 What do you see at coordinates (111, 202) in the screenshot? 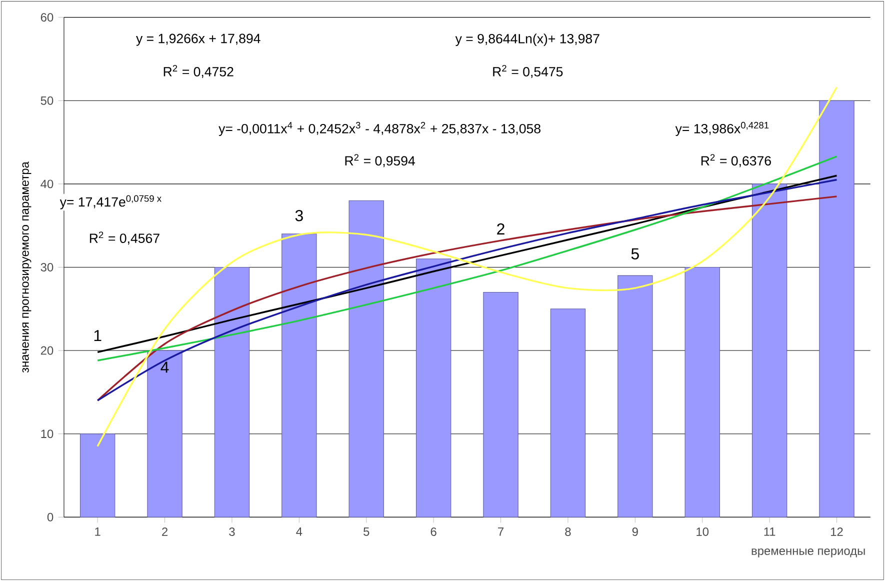
I see `annotation: y= 17,417e$^{0,0759 x}$` at bounding box center [111, 202].